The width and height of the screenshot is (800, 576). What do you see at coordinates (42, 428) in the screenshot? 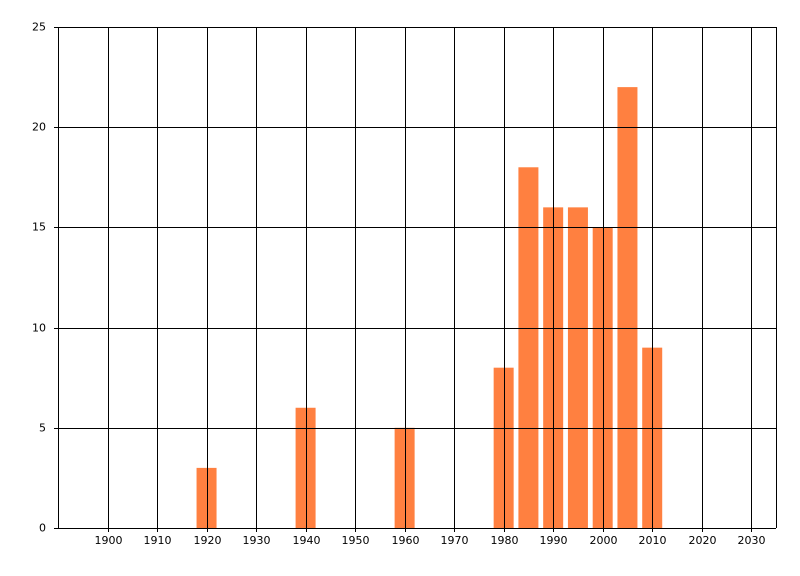
I see `y-tick-label: 5` at bounding box center [42, 428].